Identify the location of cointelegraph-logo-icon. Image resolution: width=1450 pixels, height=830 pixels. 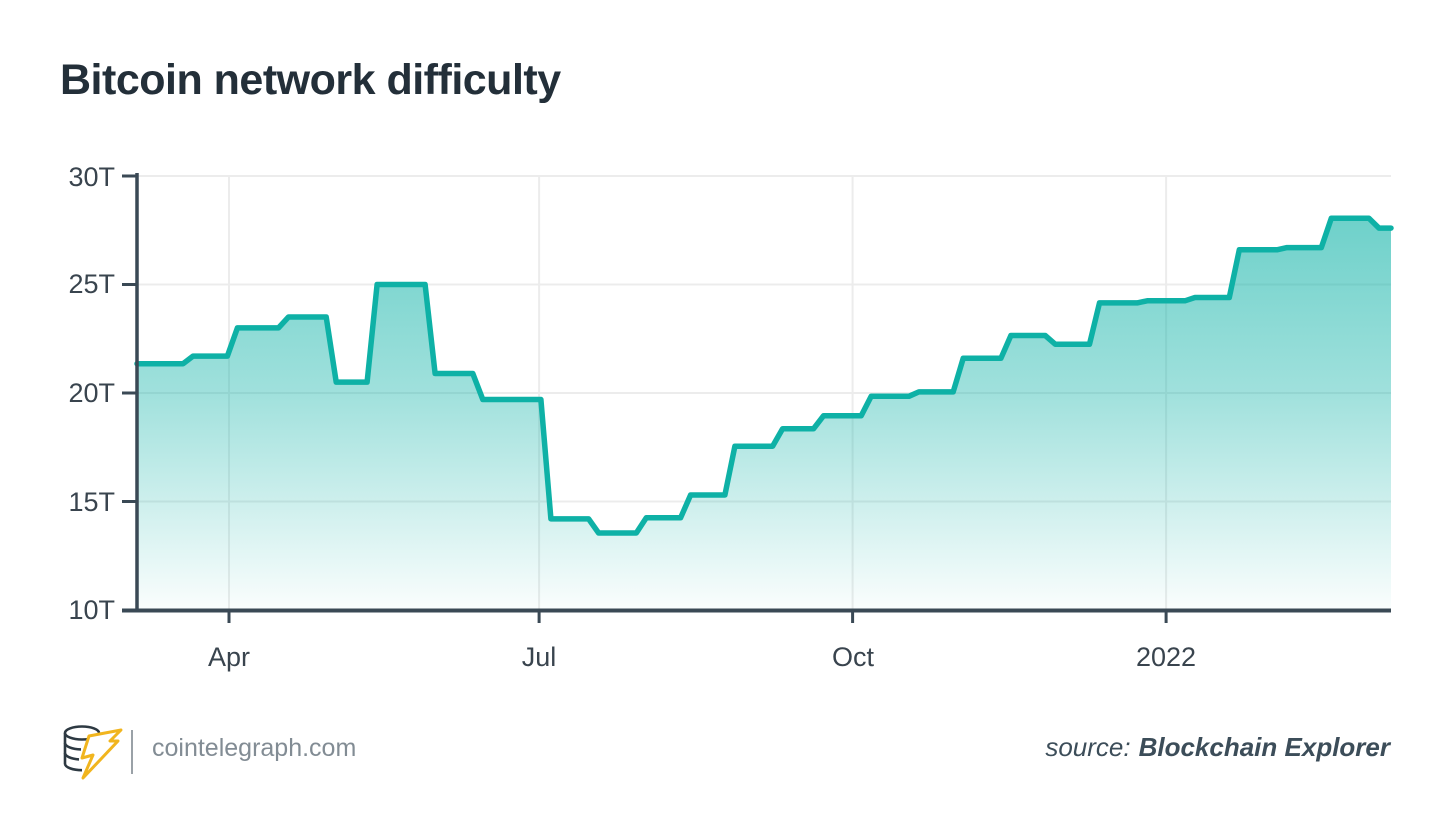
(93, 752).